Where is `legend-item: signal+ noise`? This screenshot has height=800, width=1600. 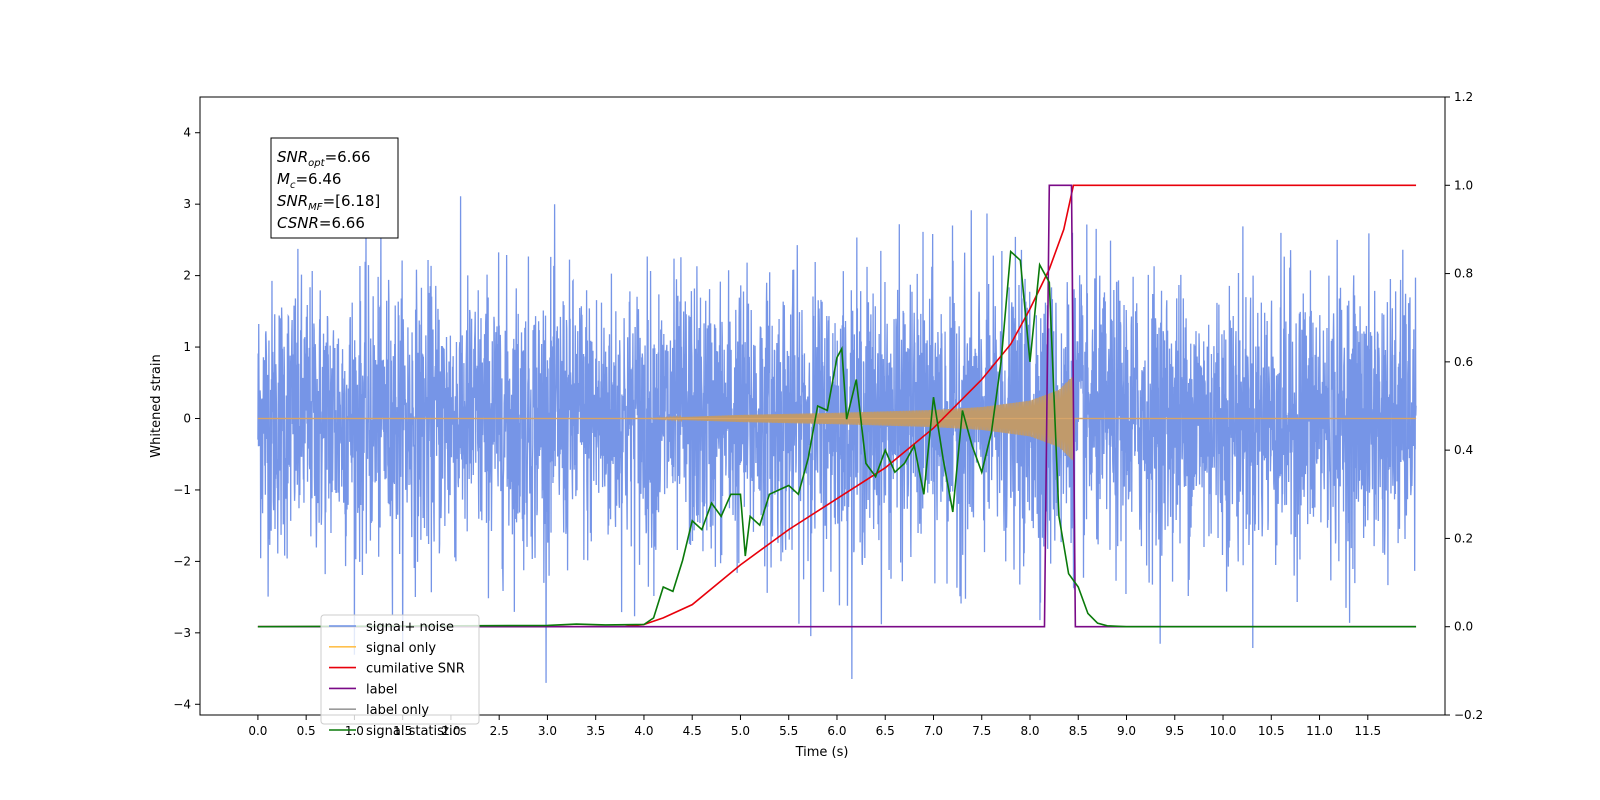 legend-item: signal+ noise is located at coordinates (391, 627).